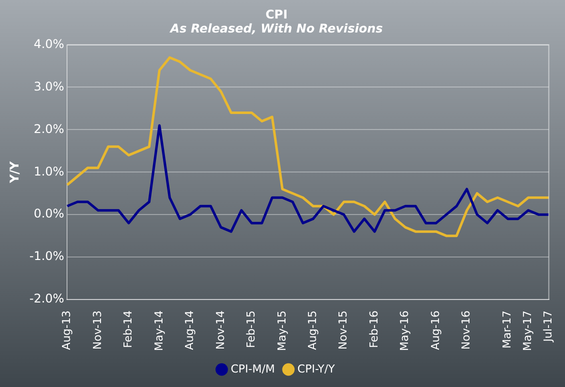  What do you see at coordinates (281, 330) in the screenshot?
I see `x-tick-label: May-15` at bounding box center [281, 330].